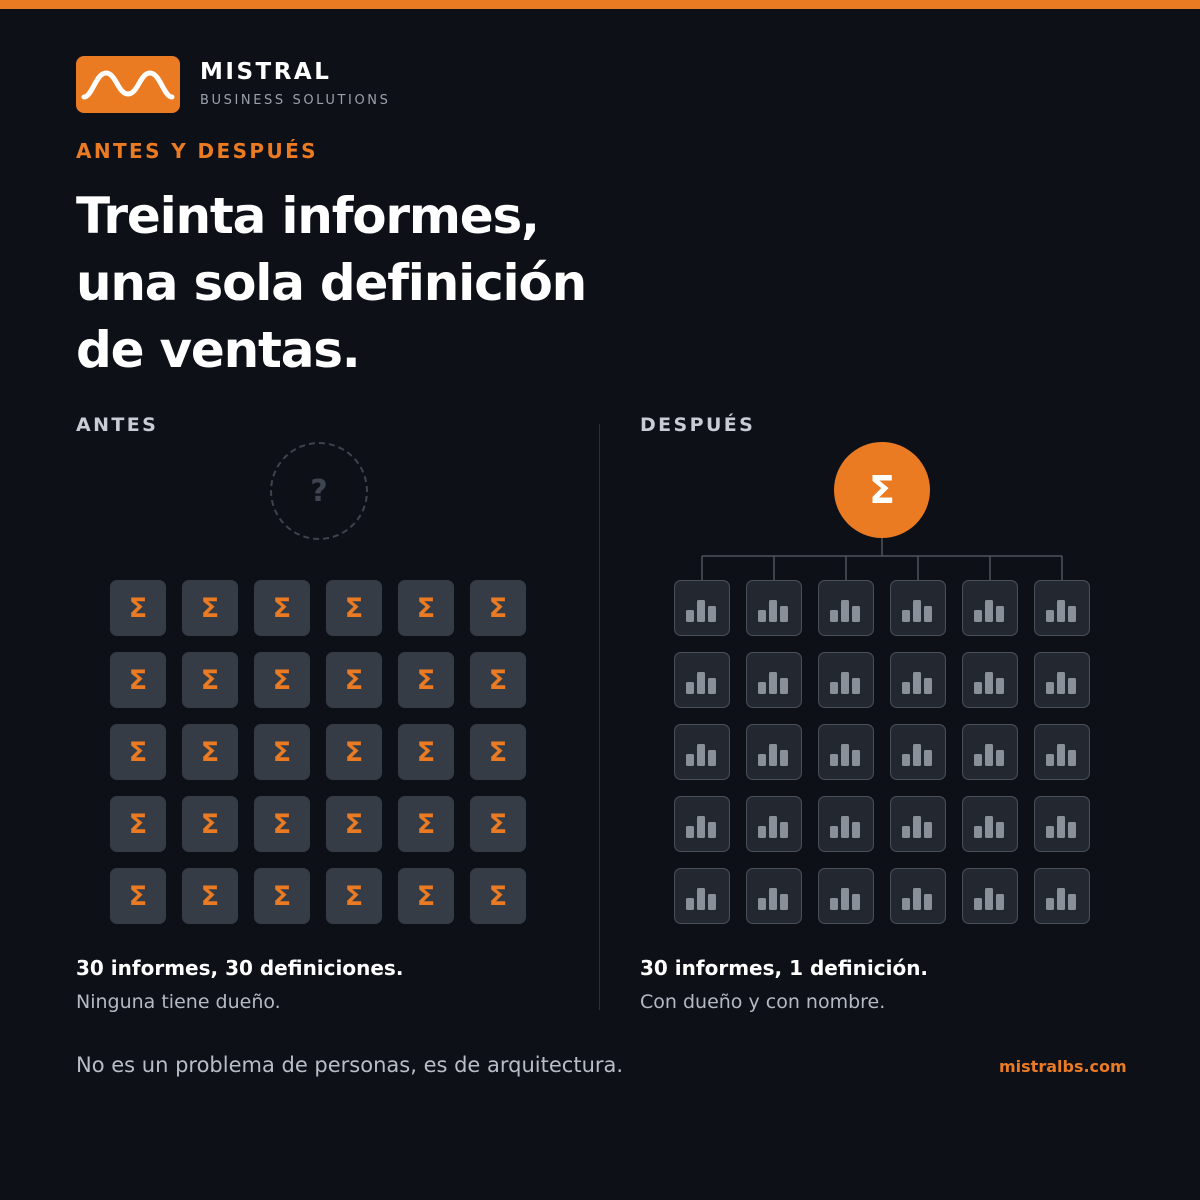 This screenshot has width=1200, height=1200. What do you see at coordinates (784, 968) in the screenshot?
I see `after-summary: 30 informes, 1 definición.` at bounding box center [784, 968].